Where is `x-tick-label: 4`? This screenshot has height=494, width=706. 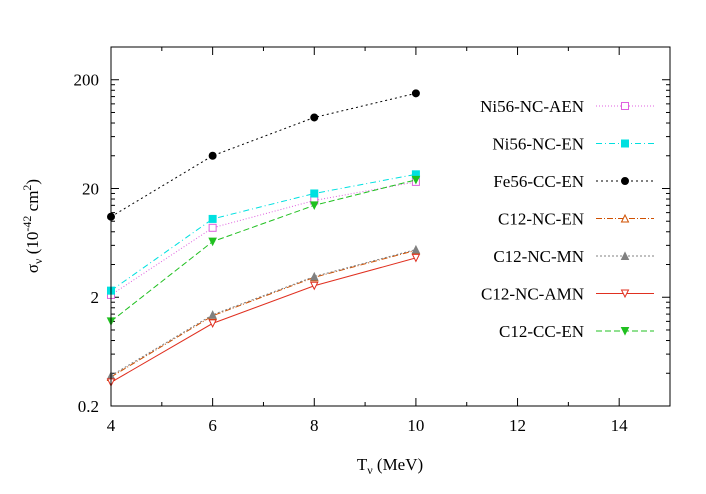
x-tick-label: 4 is located at coordinates (111, 425).